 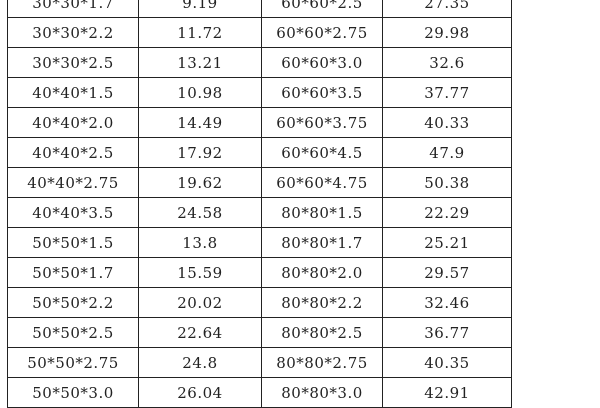 What do you see at coordinates (73, 182) in the screenshot?
I see `spec-cell: 40*40*2.75` at bounding box center [73, 182].